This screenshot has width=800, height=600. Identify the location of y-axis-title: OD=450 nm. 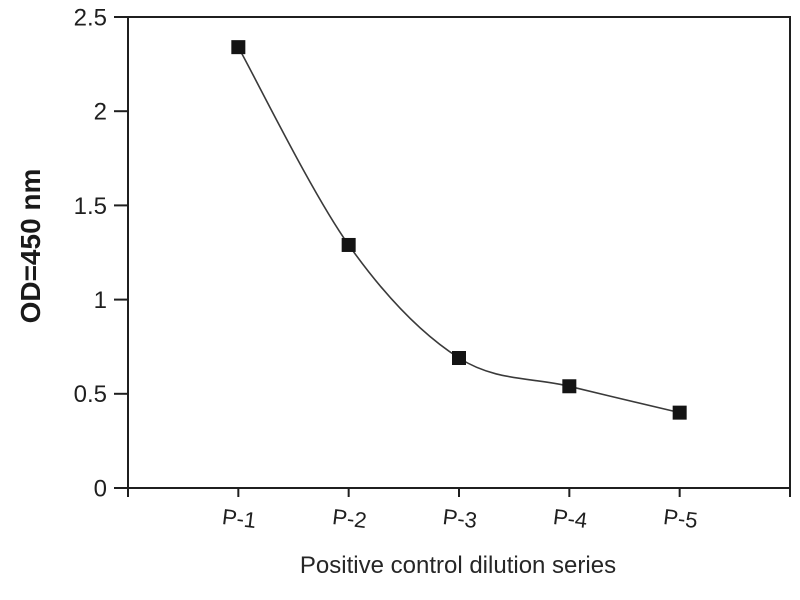
(30, 246).